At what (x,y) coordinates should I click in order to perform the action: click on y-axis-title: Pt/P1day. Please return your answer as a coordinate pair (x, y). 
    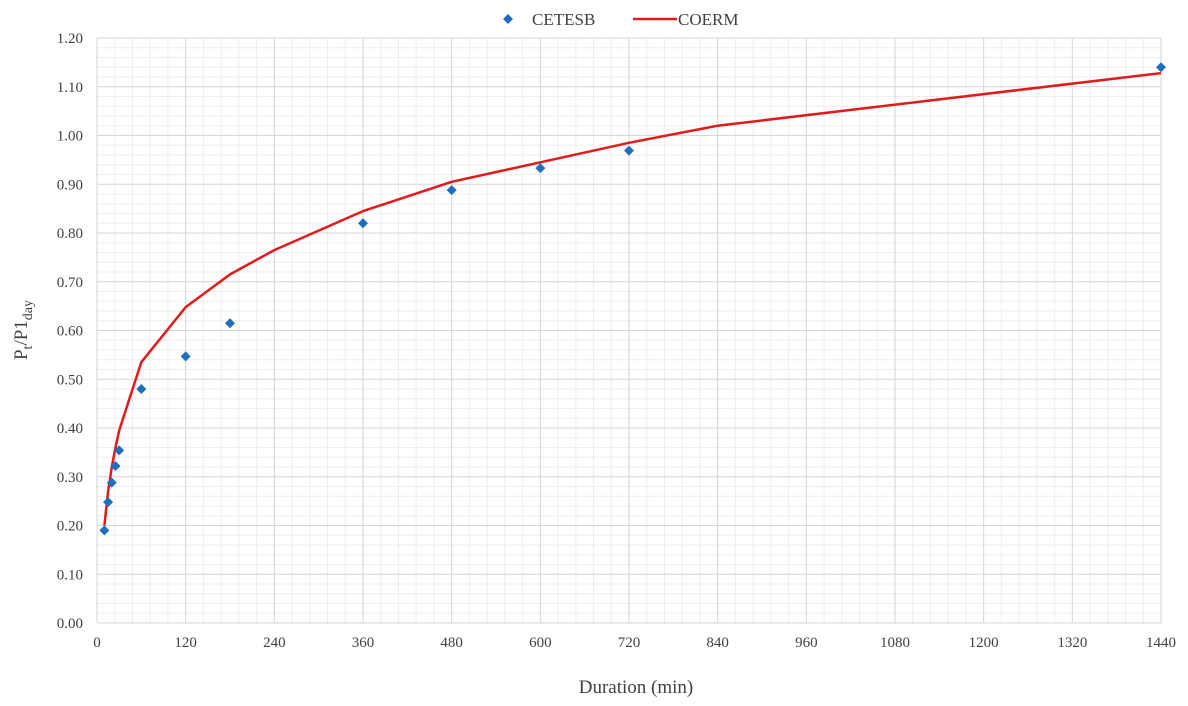
    Looking at the image, I should click on (23, 330).